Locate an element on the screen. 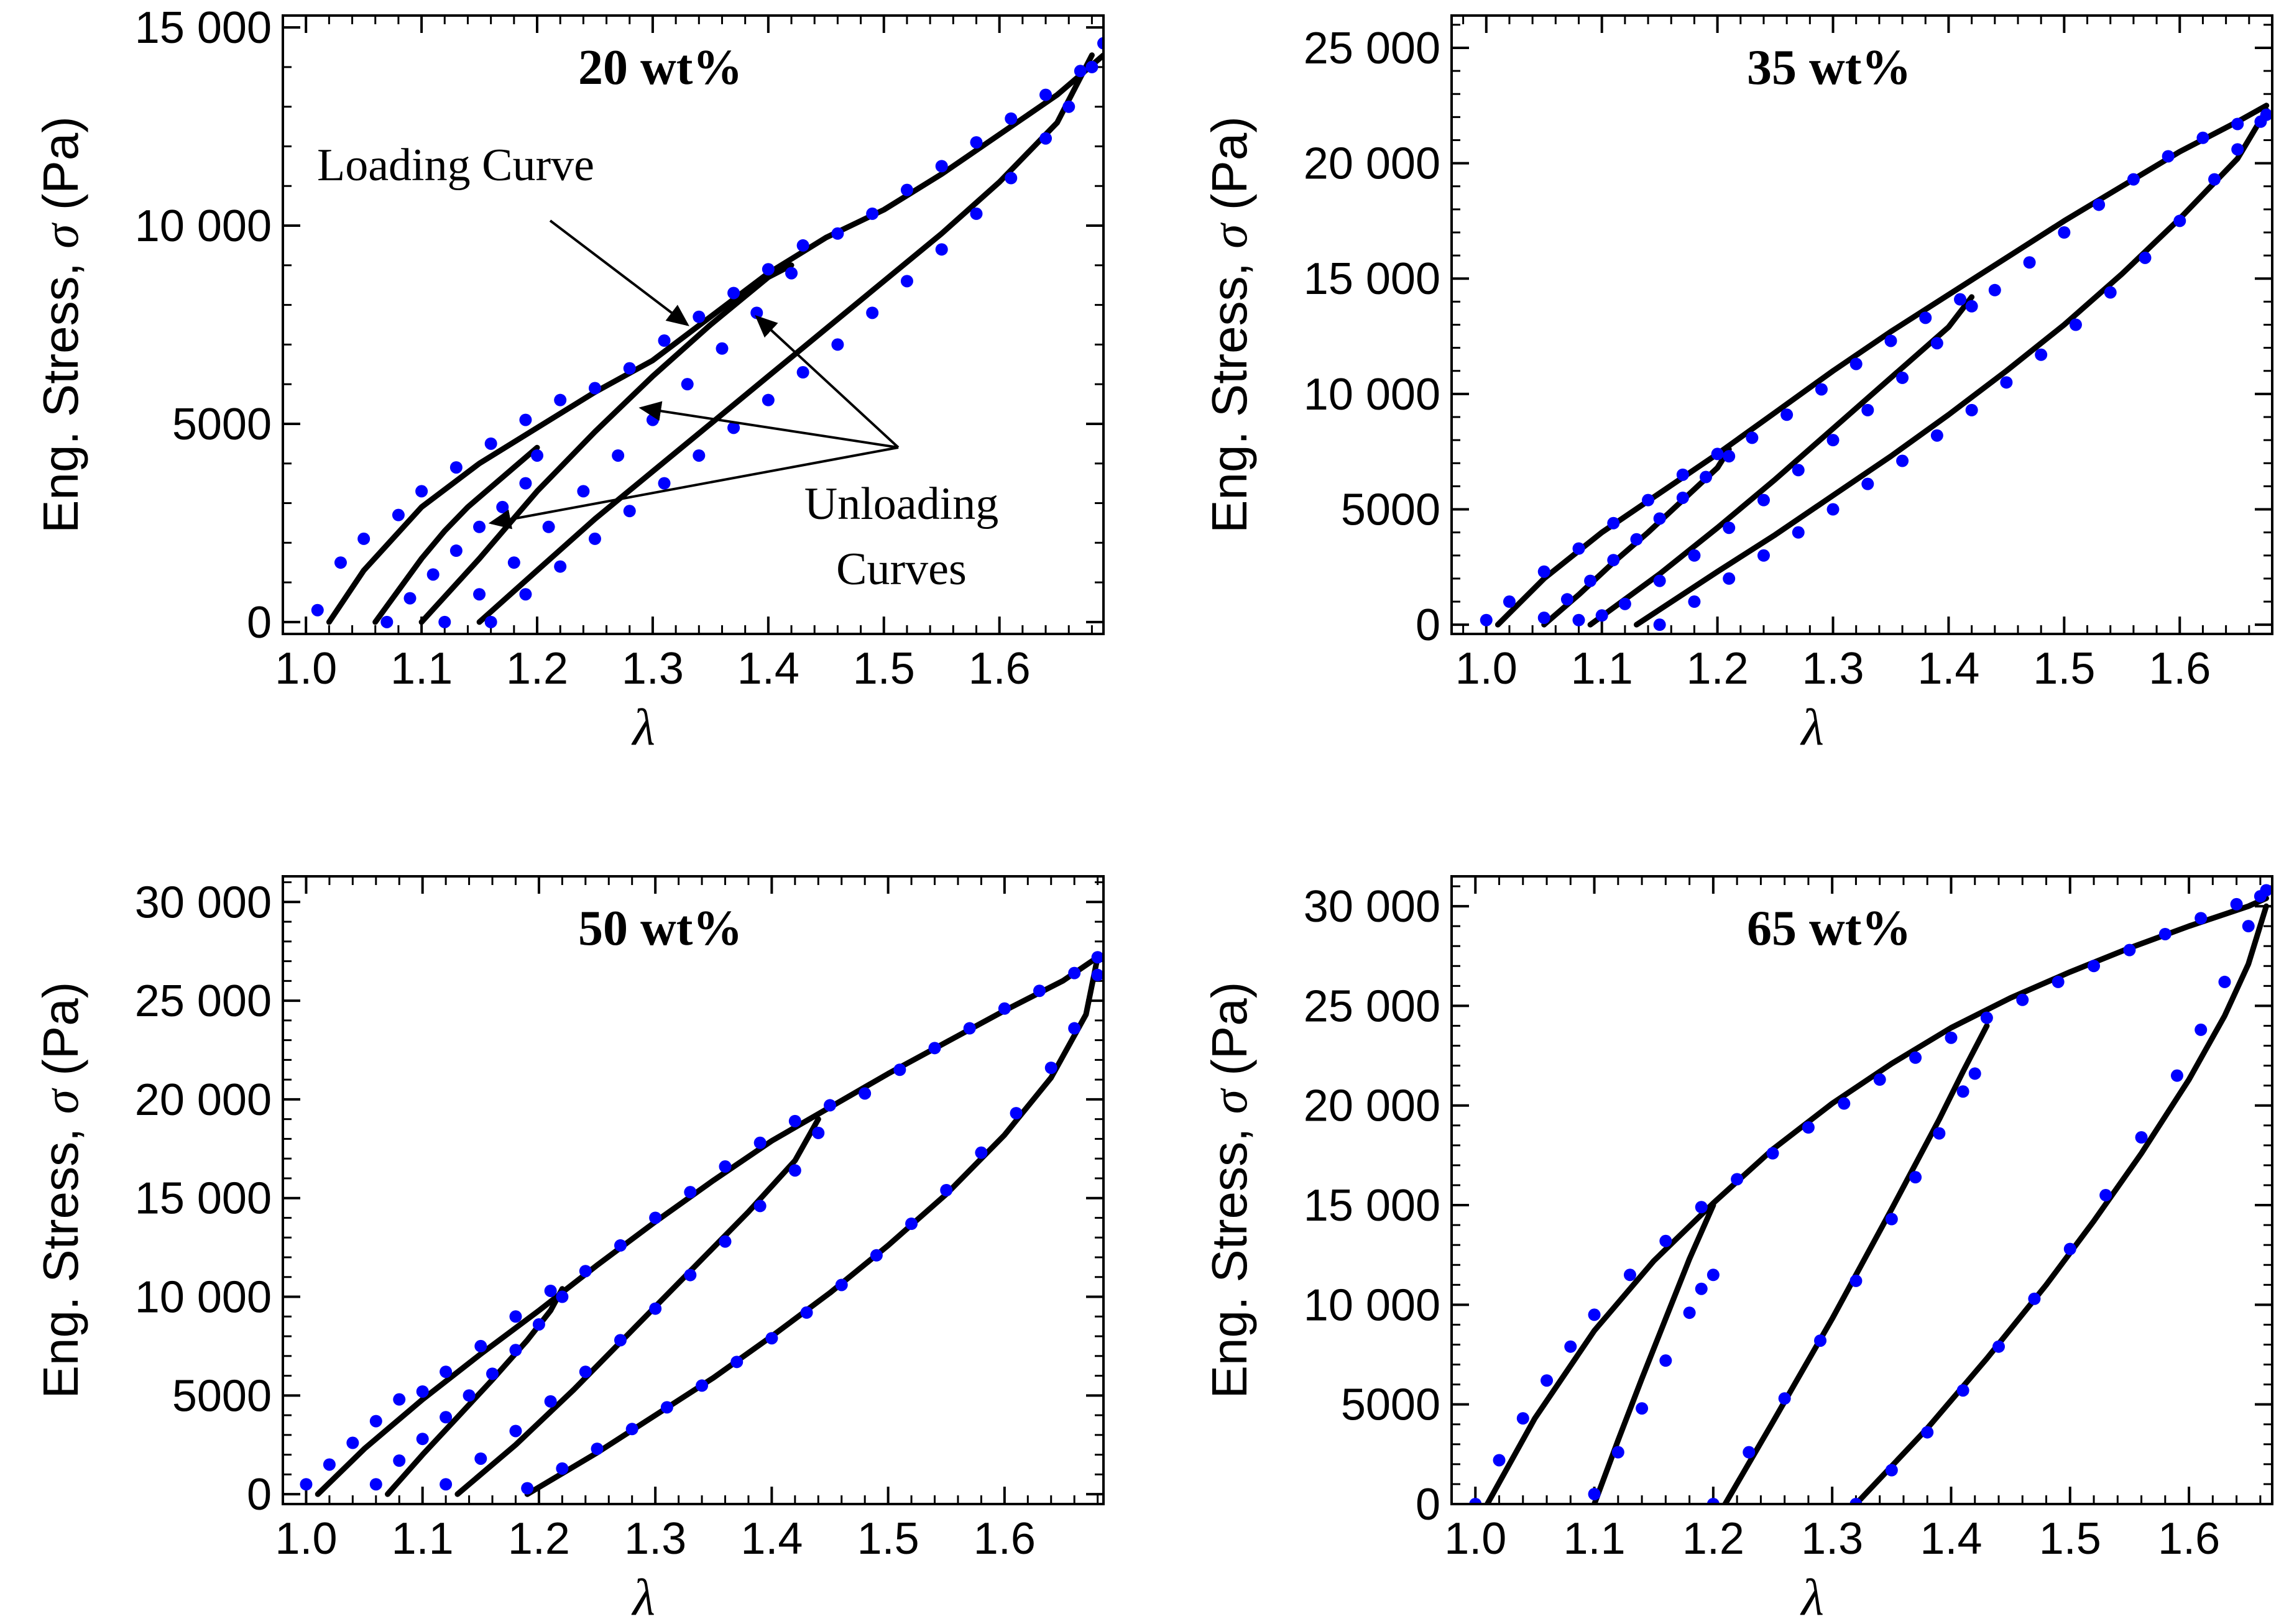 Image resolution: width=2289 pixels, height=1624 pixels. x-tick-label: 1.2 is located at coordinates (1718, 669).